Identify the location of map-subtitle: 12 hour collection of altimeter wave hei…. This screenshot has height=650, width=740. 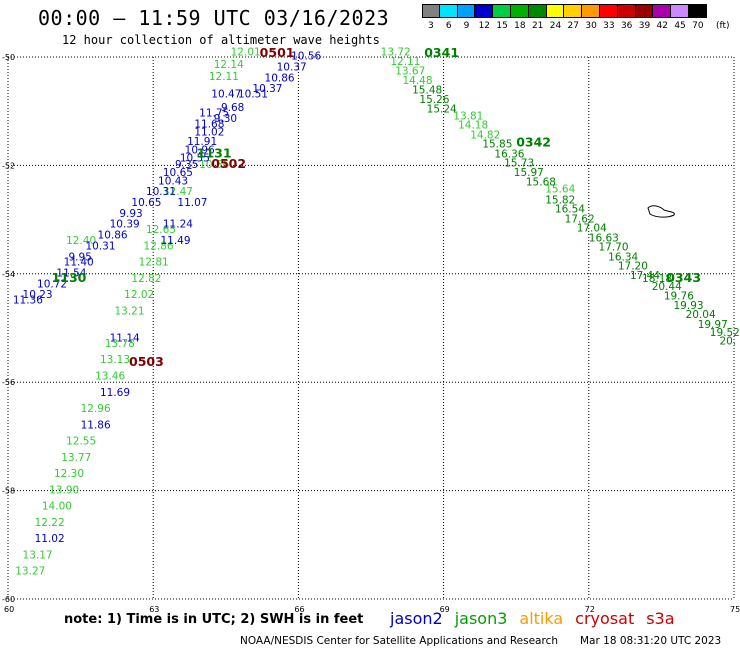
(221, 40).